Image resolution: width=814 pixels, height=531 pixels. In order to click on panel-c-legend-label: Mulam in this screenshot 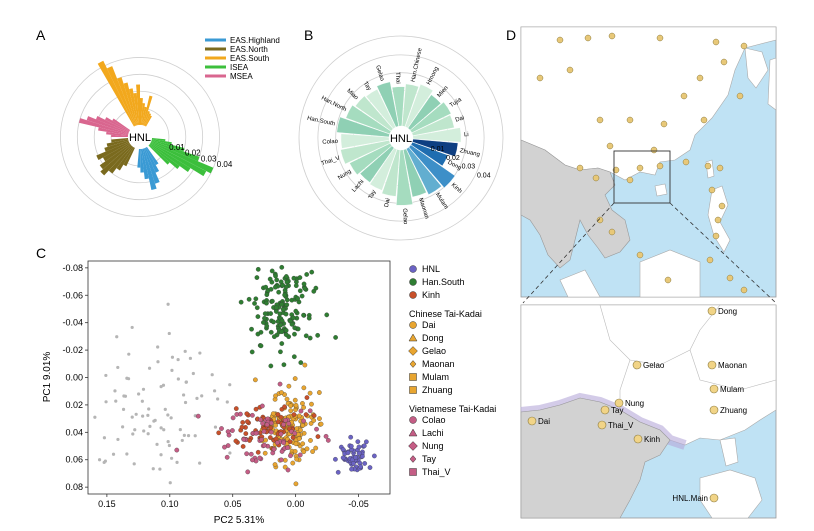, I will do `click(435, 377)`.